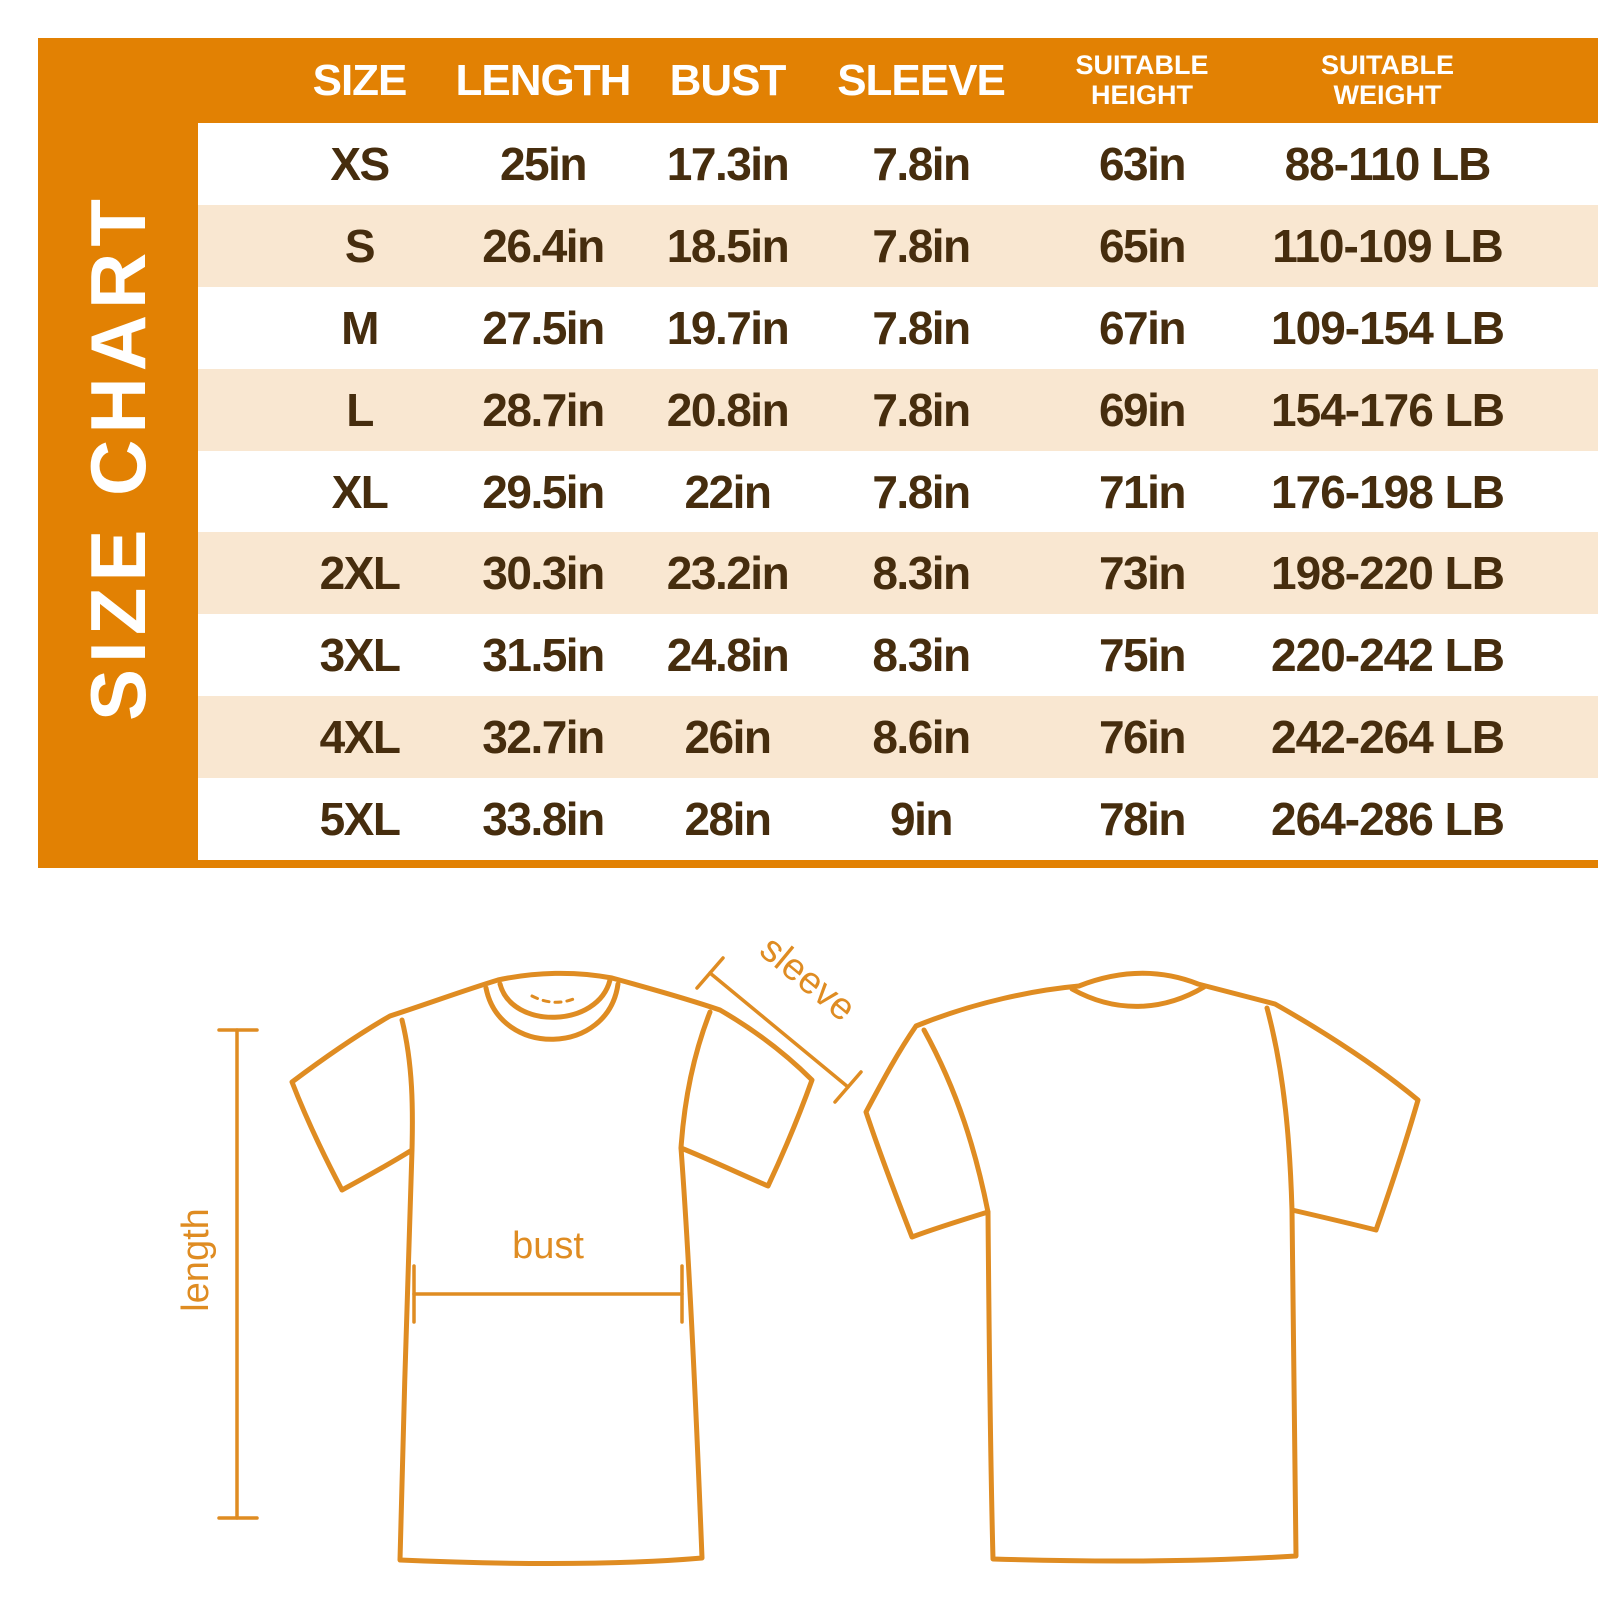 This screenshot has width=1600, height=1600. I want to click on size-cell: L, so click(360, 409).